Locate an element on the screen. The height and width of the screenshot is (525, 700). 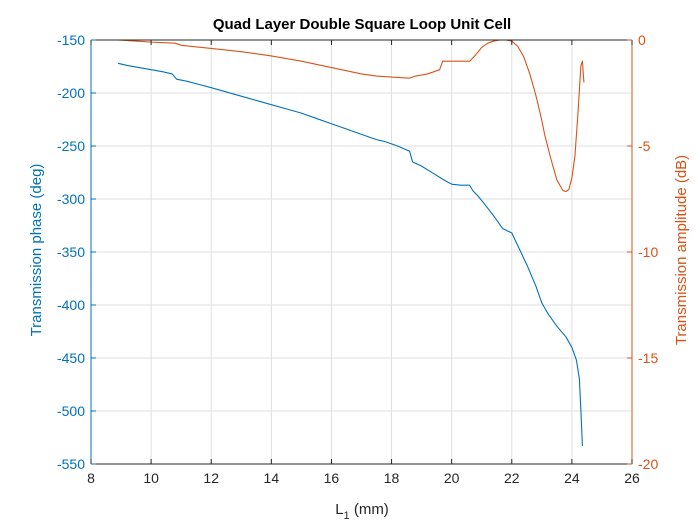
y-left-tick-label: -500 is located at coordinates (71, 411).